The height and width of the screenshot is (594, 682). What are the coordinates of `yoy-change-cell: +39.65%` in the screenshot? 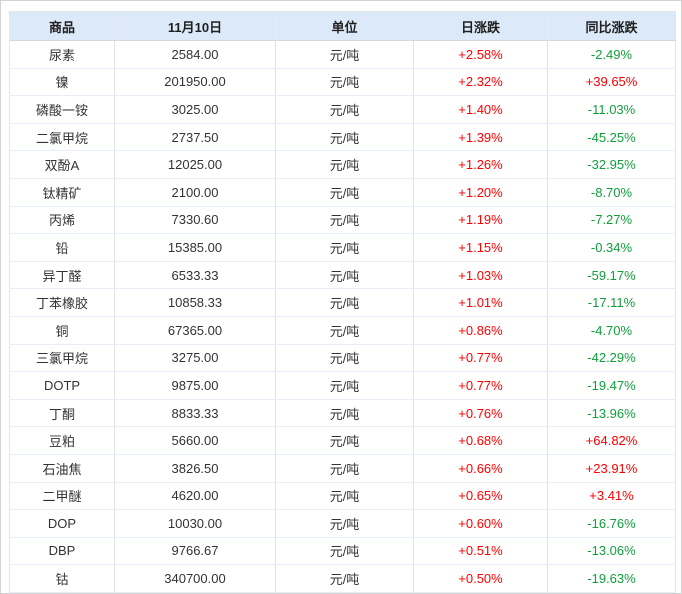 It's located at (611, 82).